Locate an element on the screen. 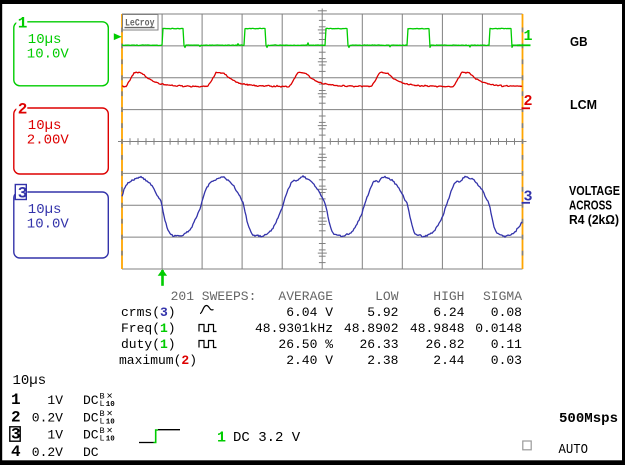 This screenshot has height=465, width=625. svg-text: 0.11 is located at coordinates (506, 344).